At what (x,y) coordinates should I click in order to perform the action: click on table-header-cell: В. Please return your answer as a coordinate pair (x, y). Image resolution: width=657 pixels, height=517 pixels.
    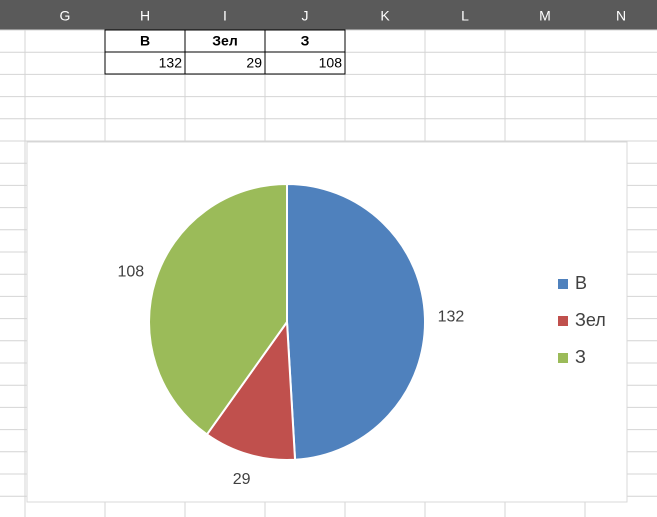
    Looking at the image, I should click on (145, 41).